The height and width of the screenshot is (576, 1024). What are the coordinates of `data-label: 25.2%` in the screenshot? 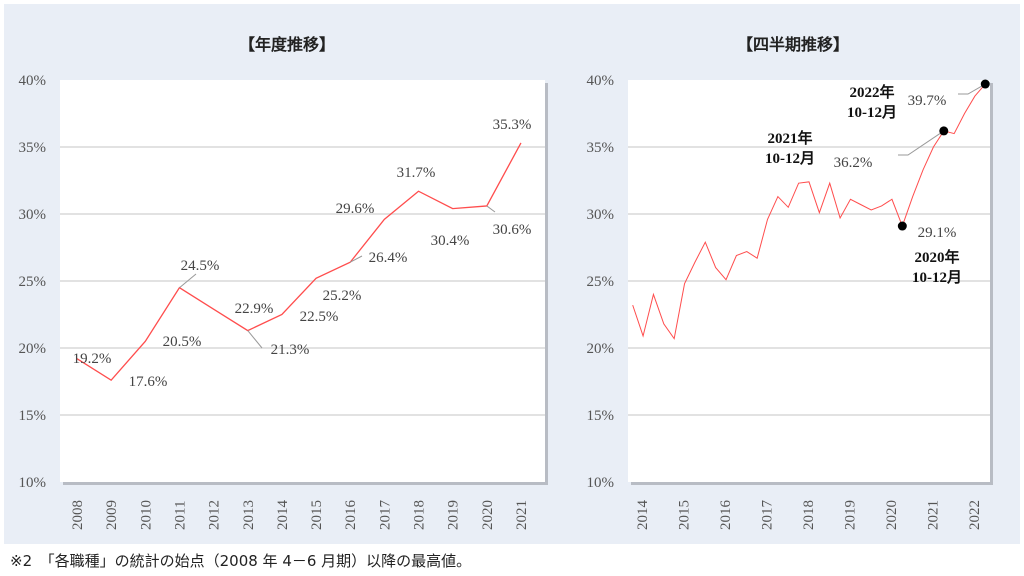 It's located at (342, 296).